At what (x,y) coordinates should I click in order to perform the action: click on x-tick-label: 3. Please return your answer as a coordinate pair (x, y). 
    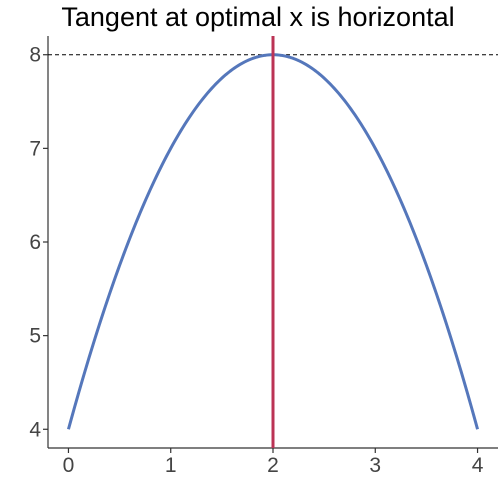
    Looking at the image, I should click on (375, 465).